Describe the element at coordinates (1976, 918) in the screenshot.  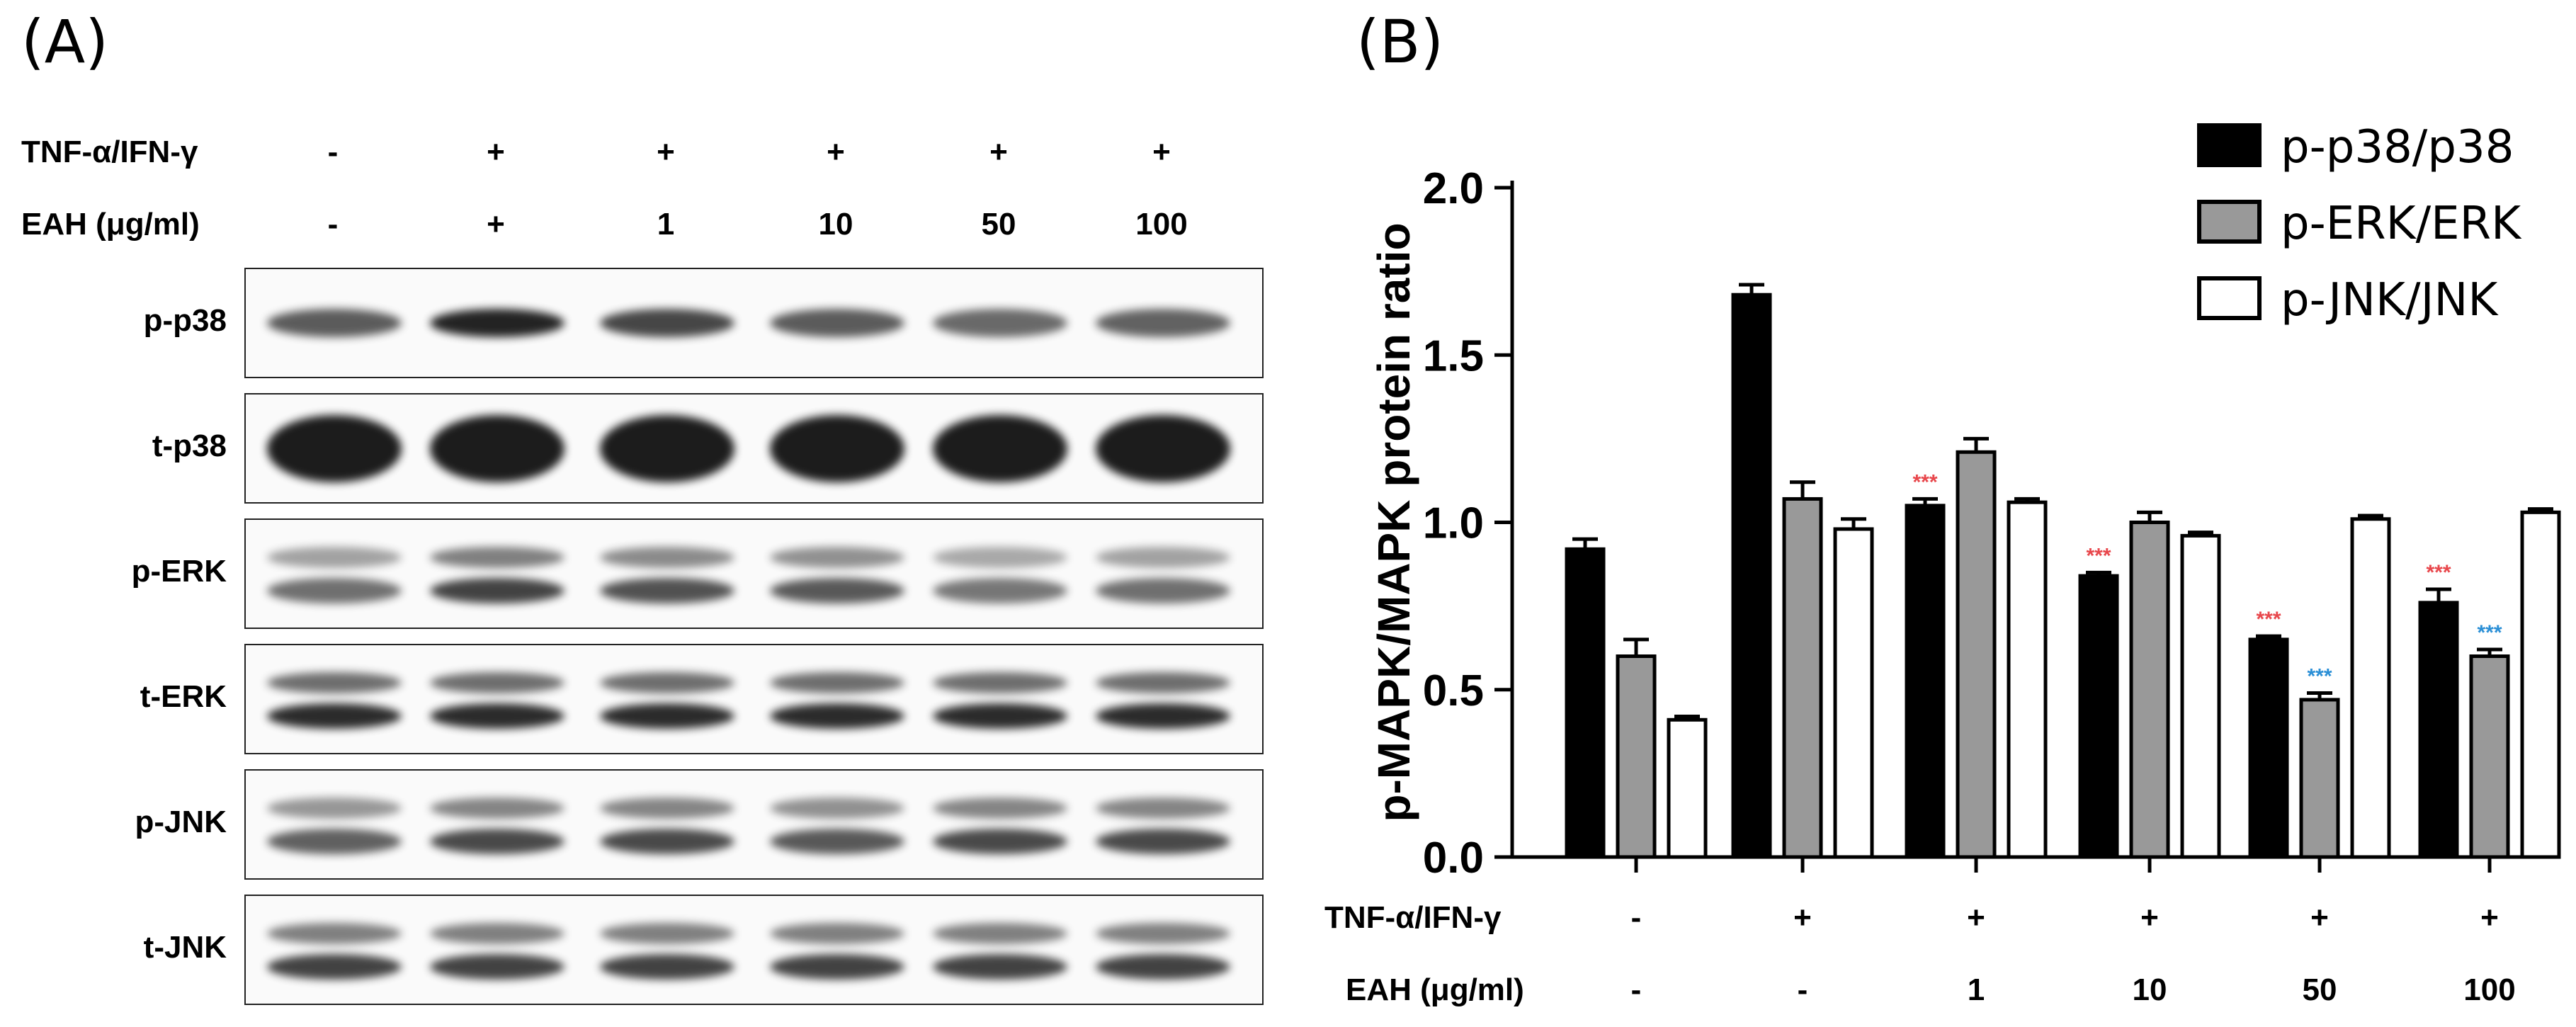
I see `panel-b-tnf-value-2: +` at that location.